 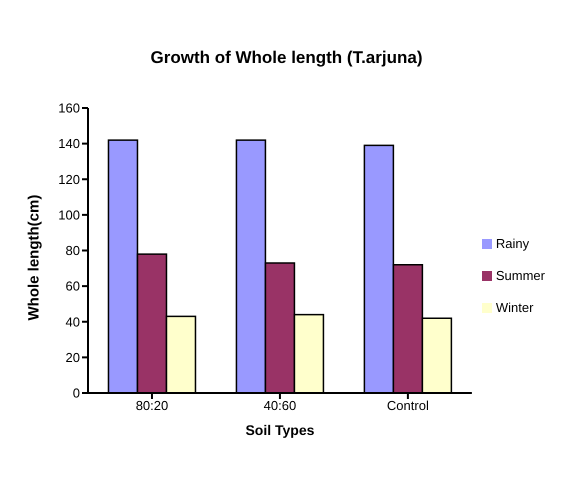 I want to click on y-tick-label: 40, so click(x=73, y=322).